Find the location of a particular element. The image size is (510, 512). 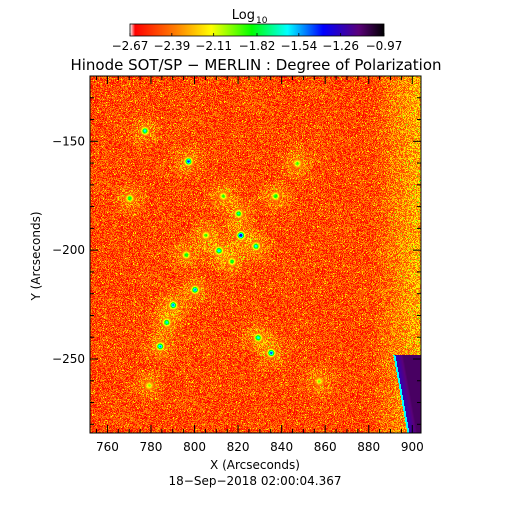

colorbar-tick-label: −1.26 is located at coordinates (340, 46).